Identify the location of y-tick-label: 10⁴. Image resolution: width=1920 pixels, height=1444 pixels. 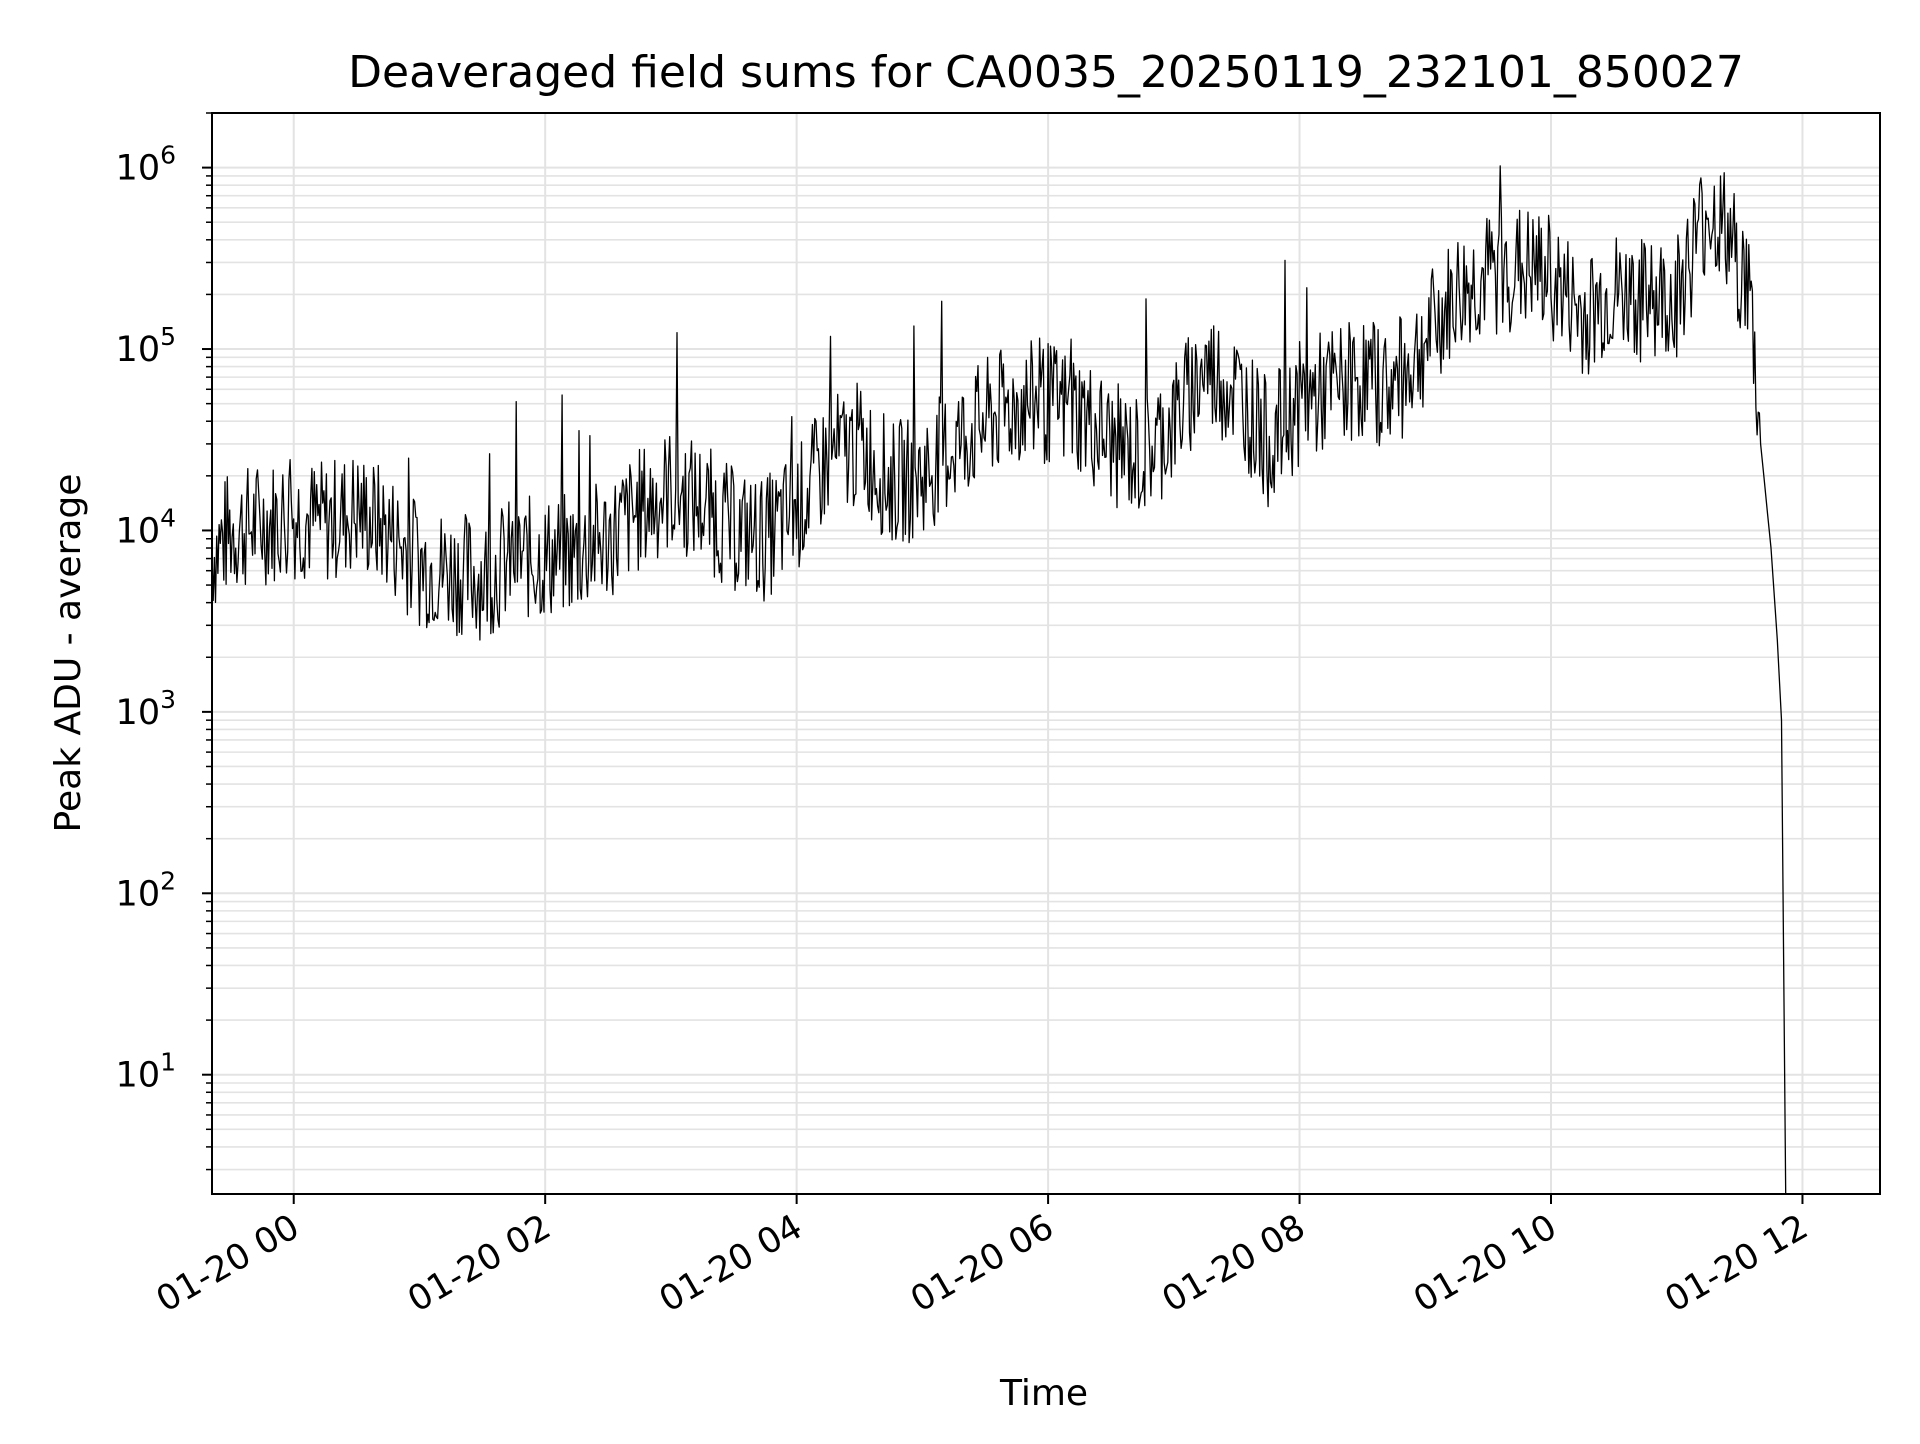
(146, 527).